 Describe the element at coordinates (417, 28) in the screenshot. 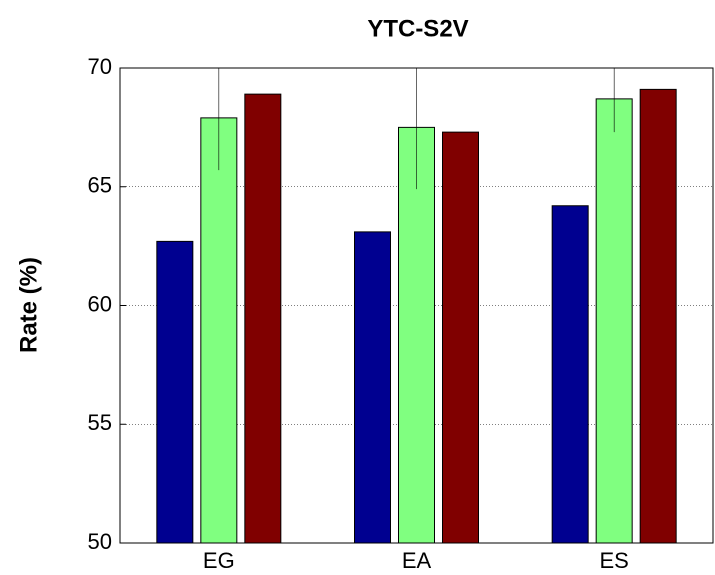

I see `chart-title: YTC-S2V` at that location.